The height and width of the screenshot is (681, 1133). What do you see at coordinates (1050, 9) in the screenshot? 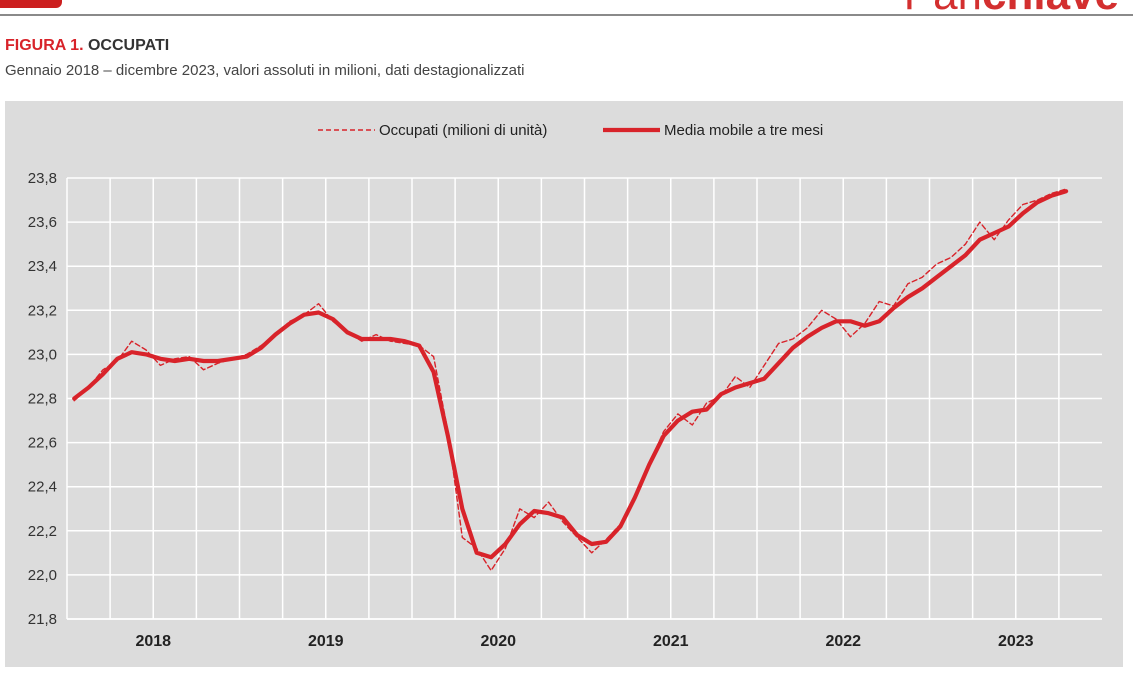
I see `brand-suffix: chiave` at bounding box center [1050, 9].